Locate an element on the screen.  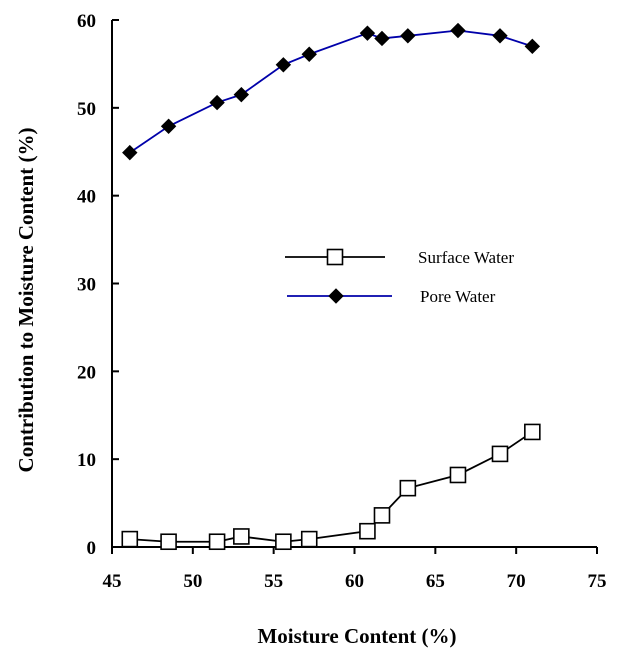
x-tick-label: 75 is located at coordinates (597, 581).